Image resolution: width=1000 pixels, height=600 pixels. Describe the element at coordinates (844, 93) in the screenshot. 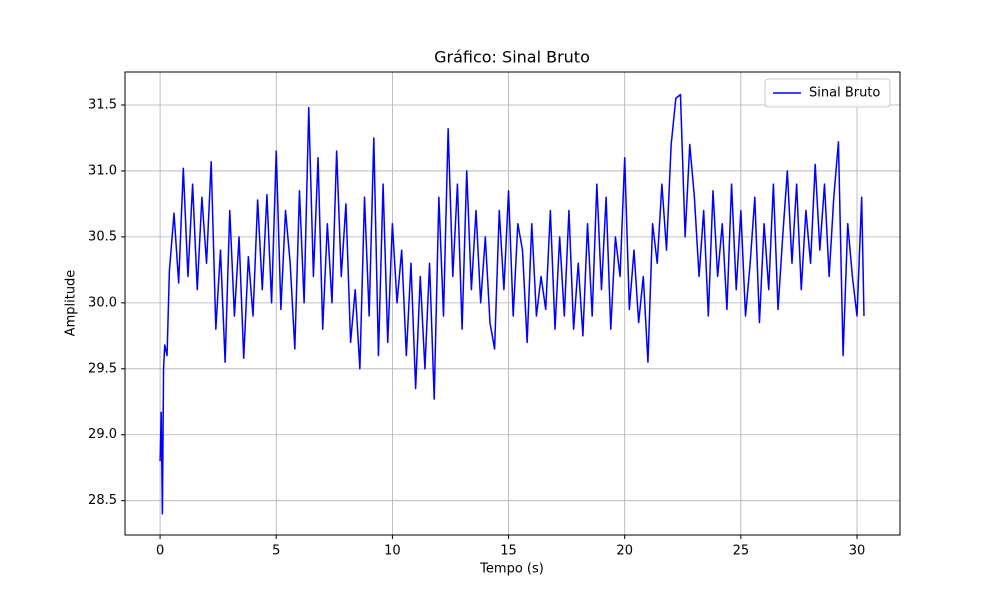

I see `legend-label: Sinal Bruto` at that location.